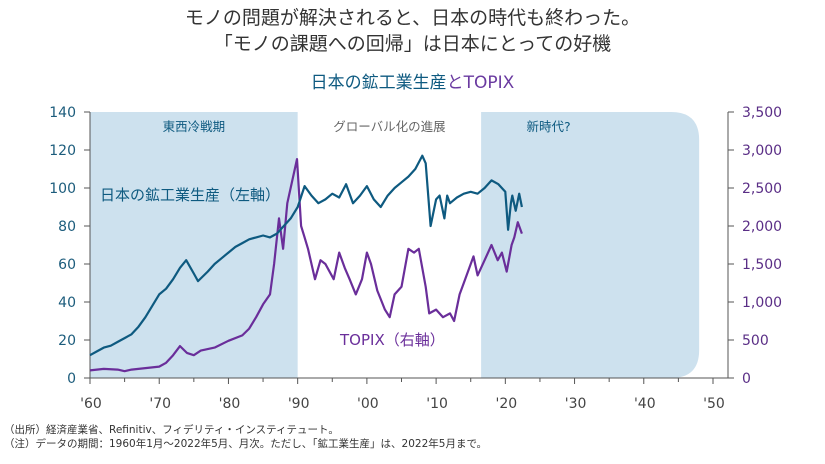 The width and height of the screenshot is (825, 464). What do you see at coordinates (576, 404) in the screenshot?
I see `x-tick-label: '30` at bounding box center [576, 404].